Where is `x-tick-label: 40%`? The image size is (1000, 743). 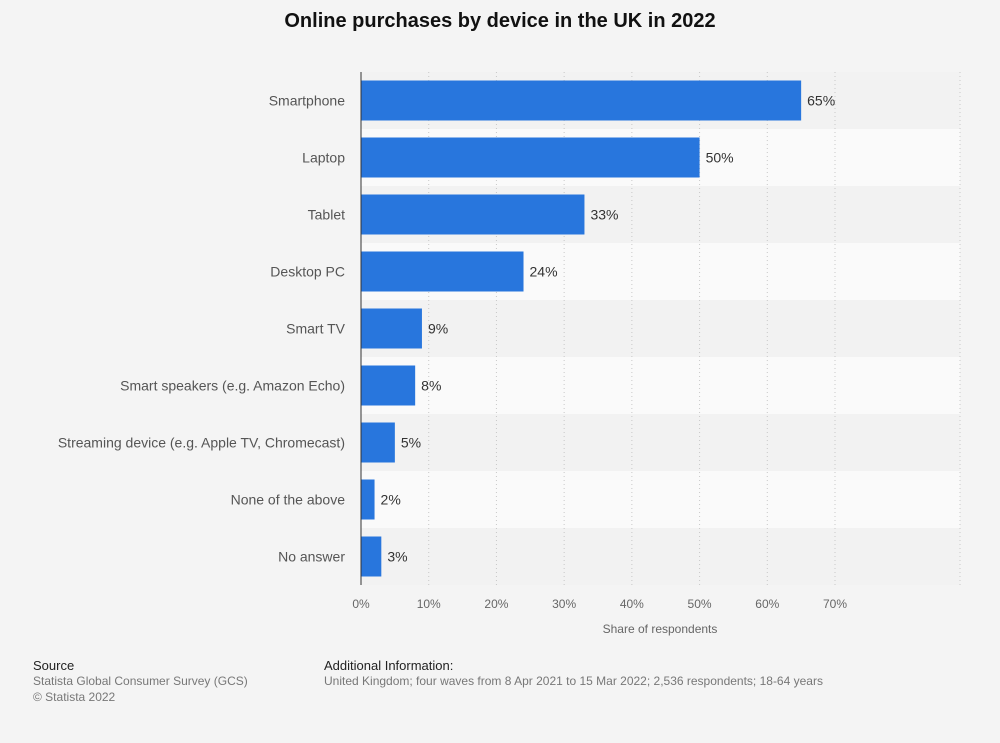
x-tick-label: 40% is located at coordinates (632, 604).